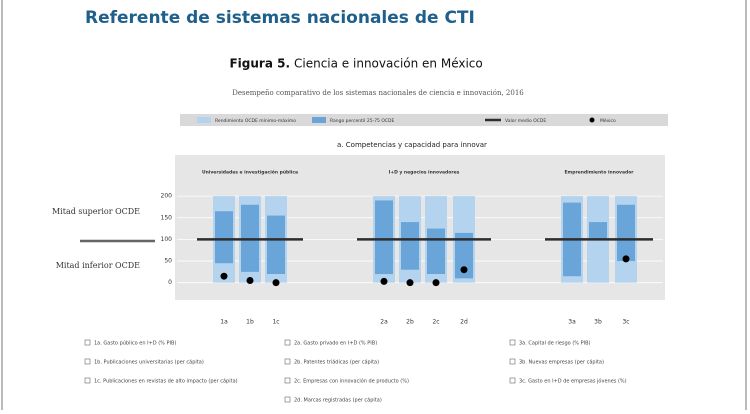  Describe the element at coordinates (259, 64) in the screenshot. I see `figure-label: Figura 5.` at that location.